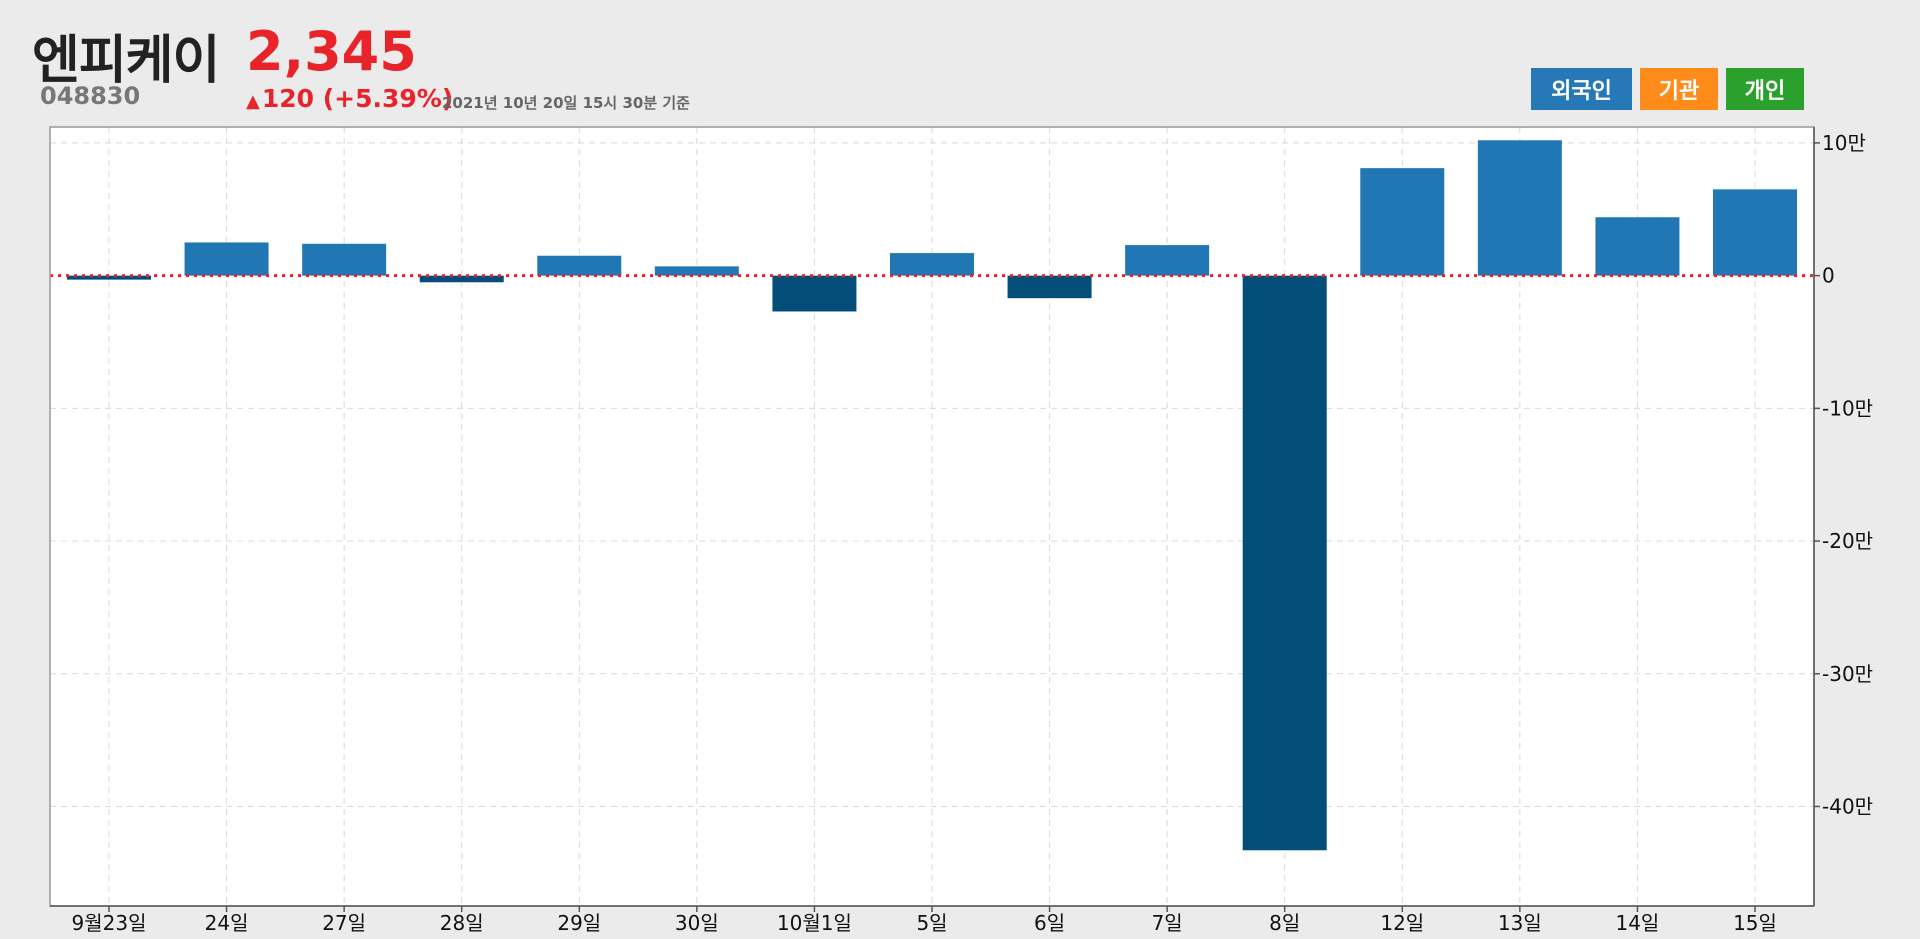  What do you see at coordinates (1847, 806) in the screenshot?
I see `y-tick-label: -40만` at bounding box center [1847, 806].